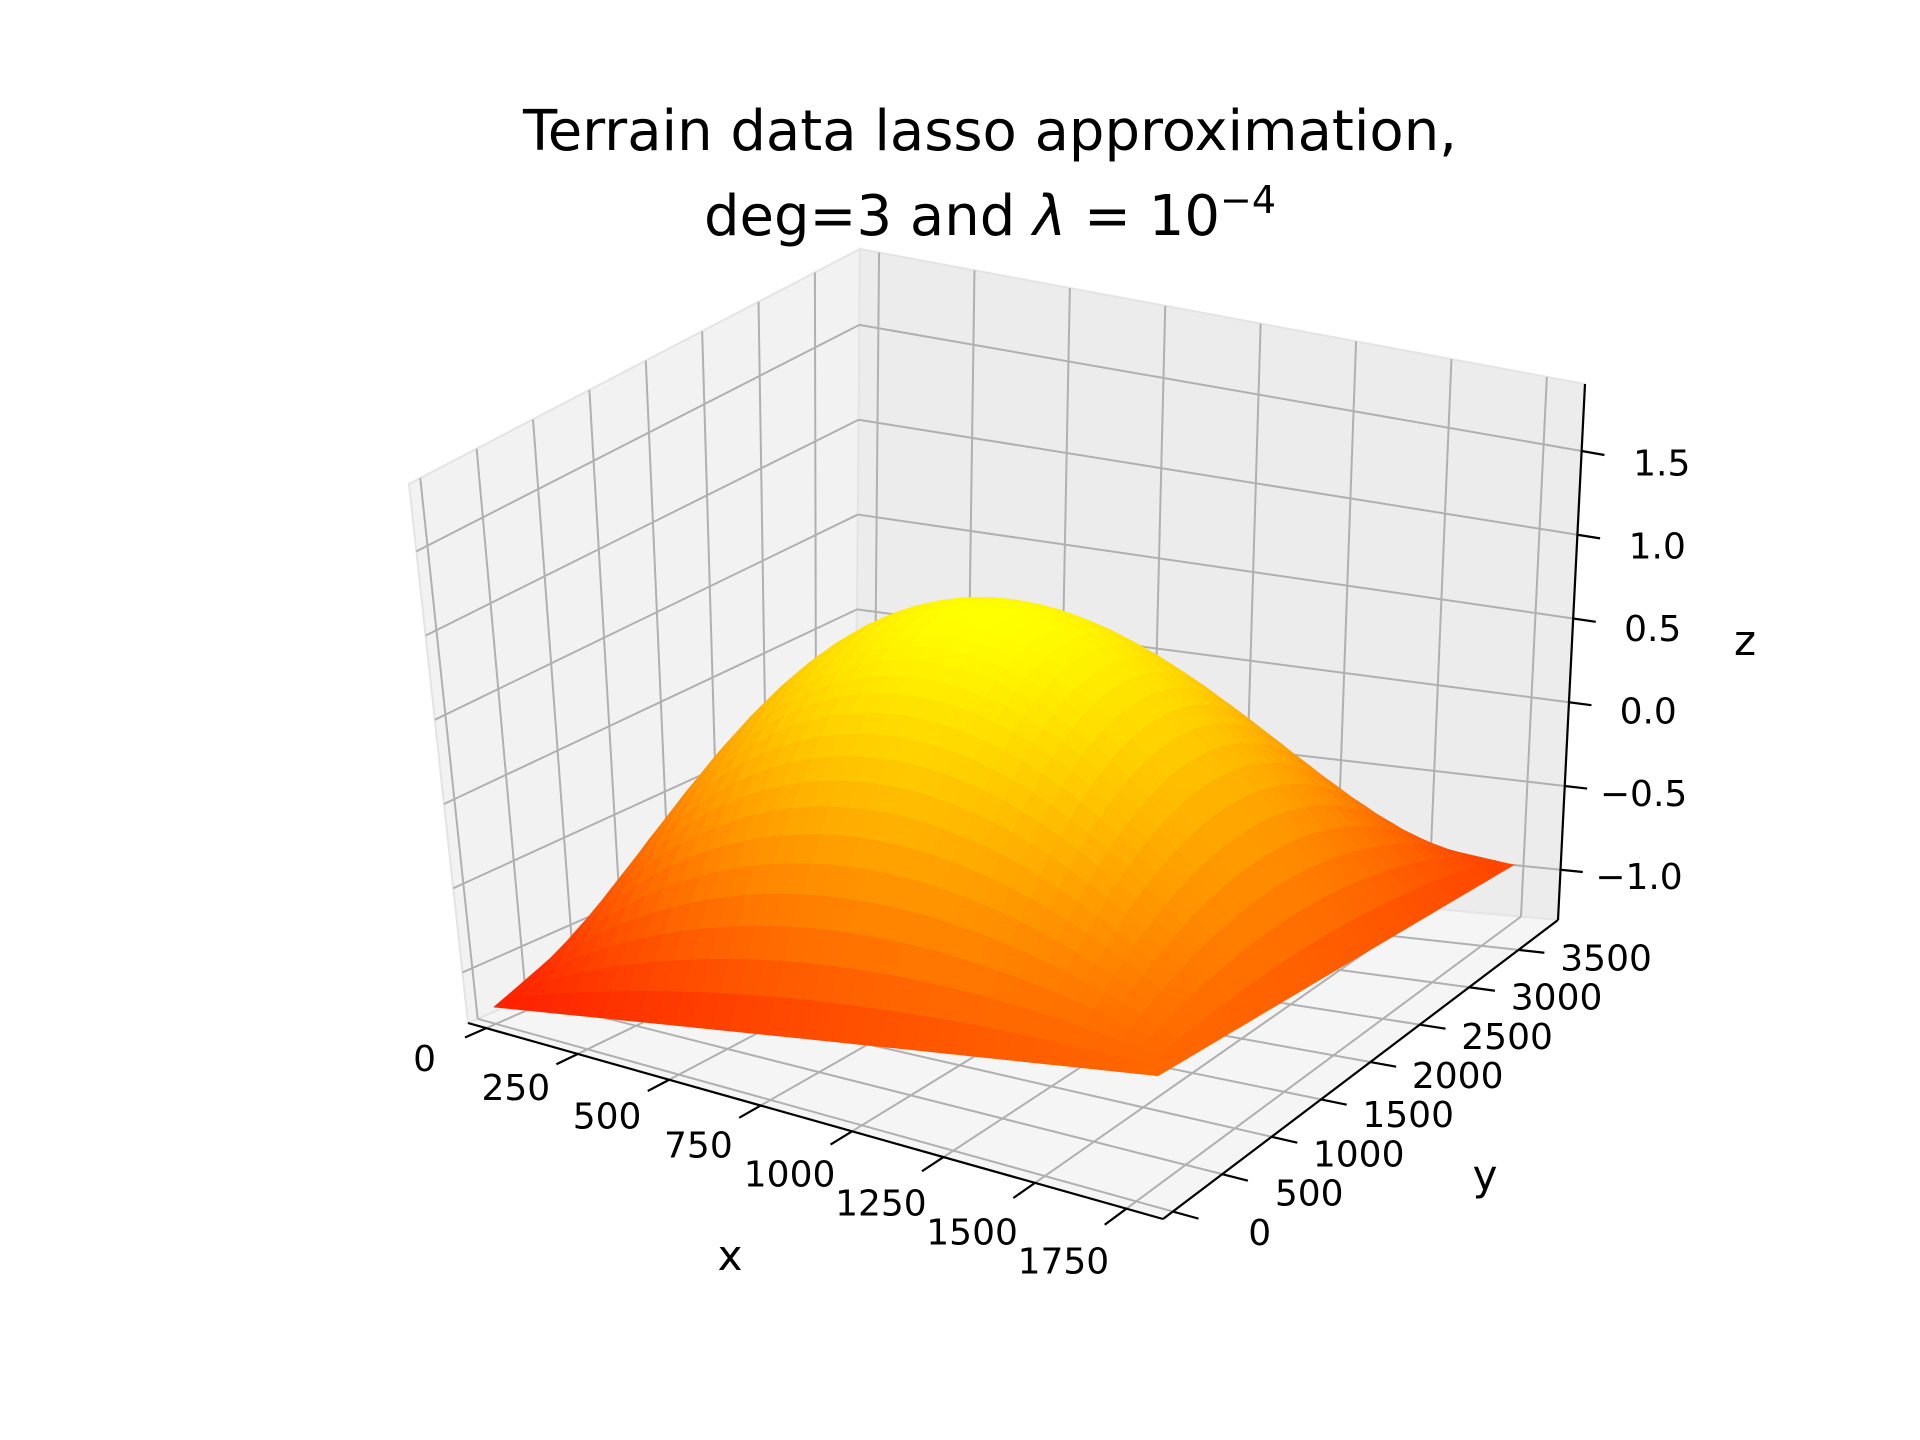 This screenshot has width=1920, height=1440. I want to click on title-exponent: −4, so click(1248, 200).